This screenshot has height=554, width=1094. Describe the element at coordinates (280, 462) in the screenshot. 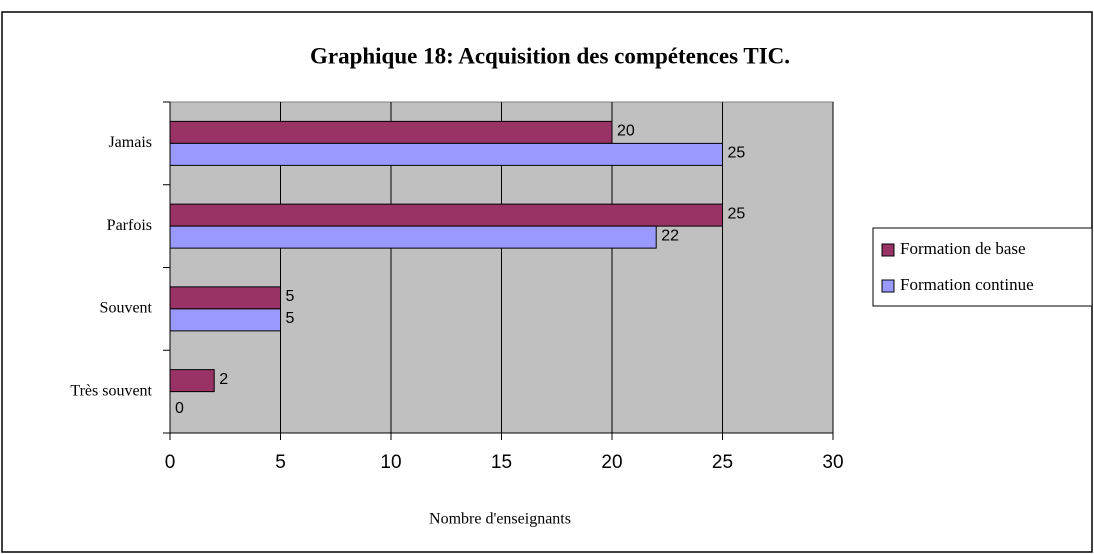

I see `x-tick-label: 5` at that location.